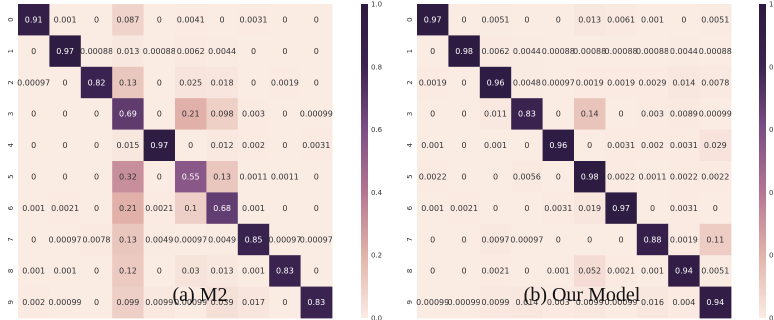  Describe the element at coordinates (11, 51) in the screenshot. I see `y-tick-label: 1` at that location.